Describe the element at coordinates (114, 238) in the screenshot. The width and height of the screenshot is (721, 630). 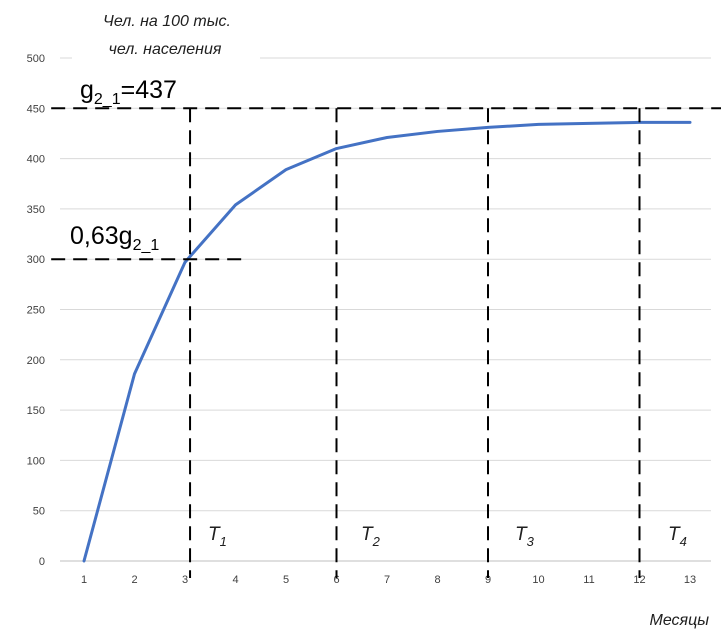
I see `g063-label: 0,63g2_1` at that location.